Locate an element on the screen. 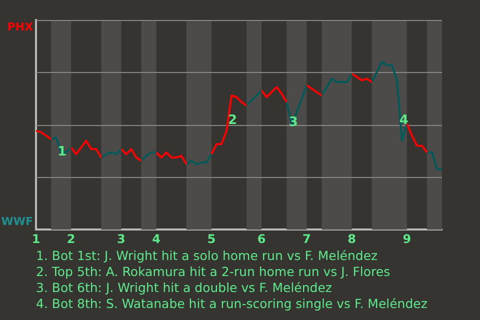  x-tick-label: 9 is located at coordinates (407, 239).